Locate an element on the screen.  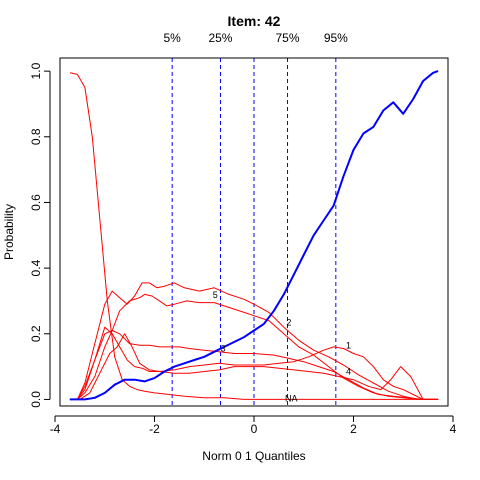
x-tick-label-1: -2 is located at coordinates (154, 429).